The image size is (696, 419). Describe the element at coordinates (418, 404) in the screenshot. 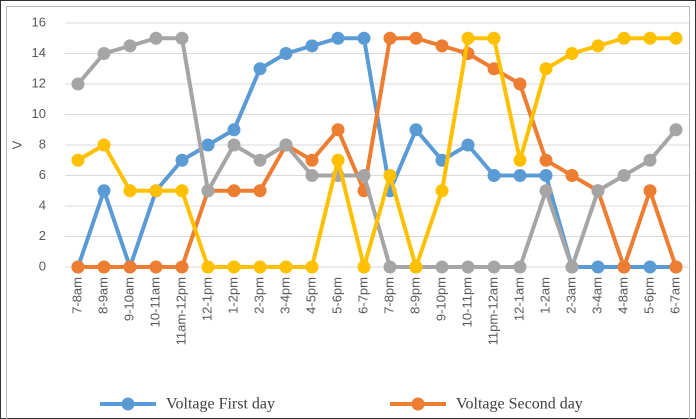

I see `legend-marker` at that location.